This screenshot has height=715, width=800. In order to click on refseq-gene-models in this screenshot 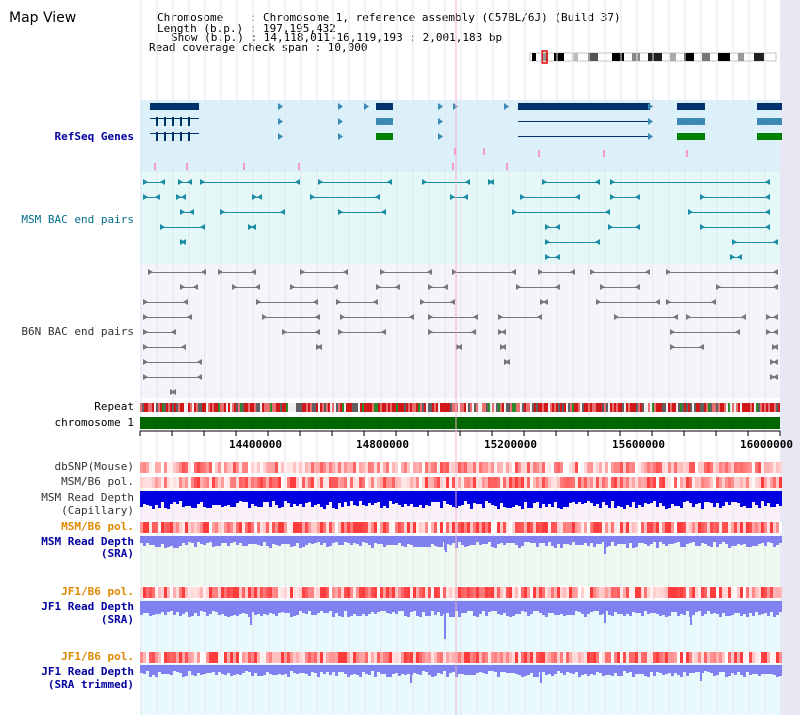, I will do `click(466, 136)`.